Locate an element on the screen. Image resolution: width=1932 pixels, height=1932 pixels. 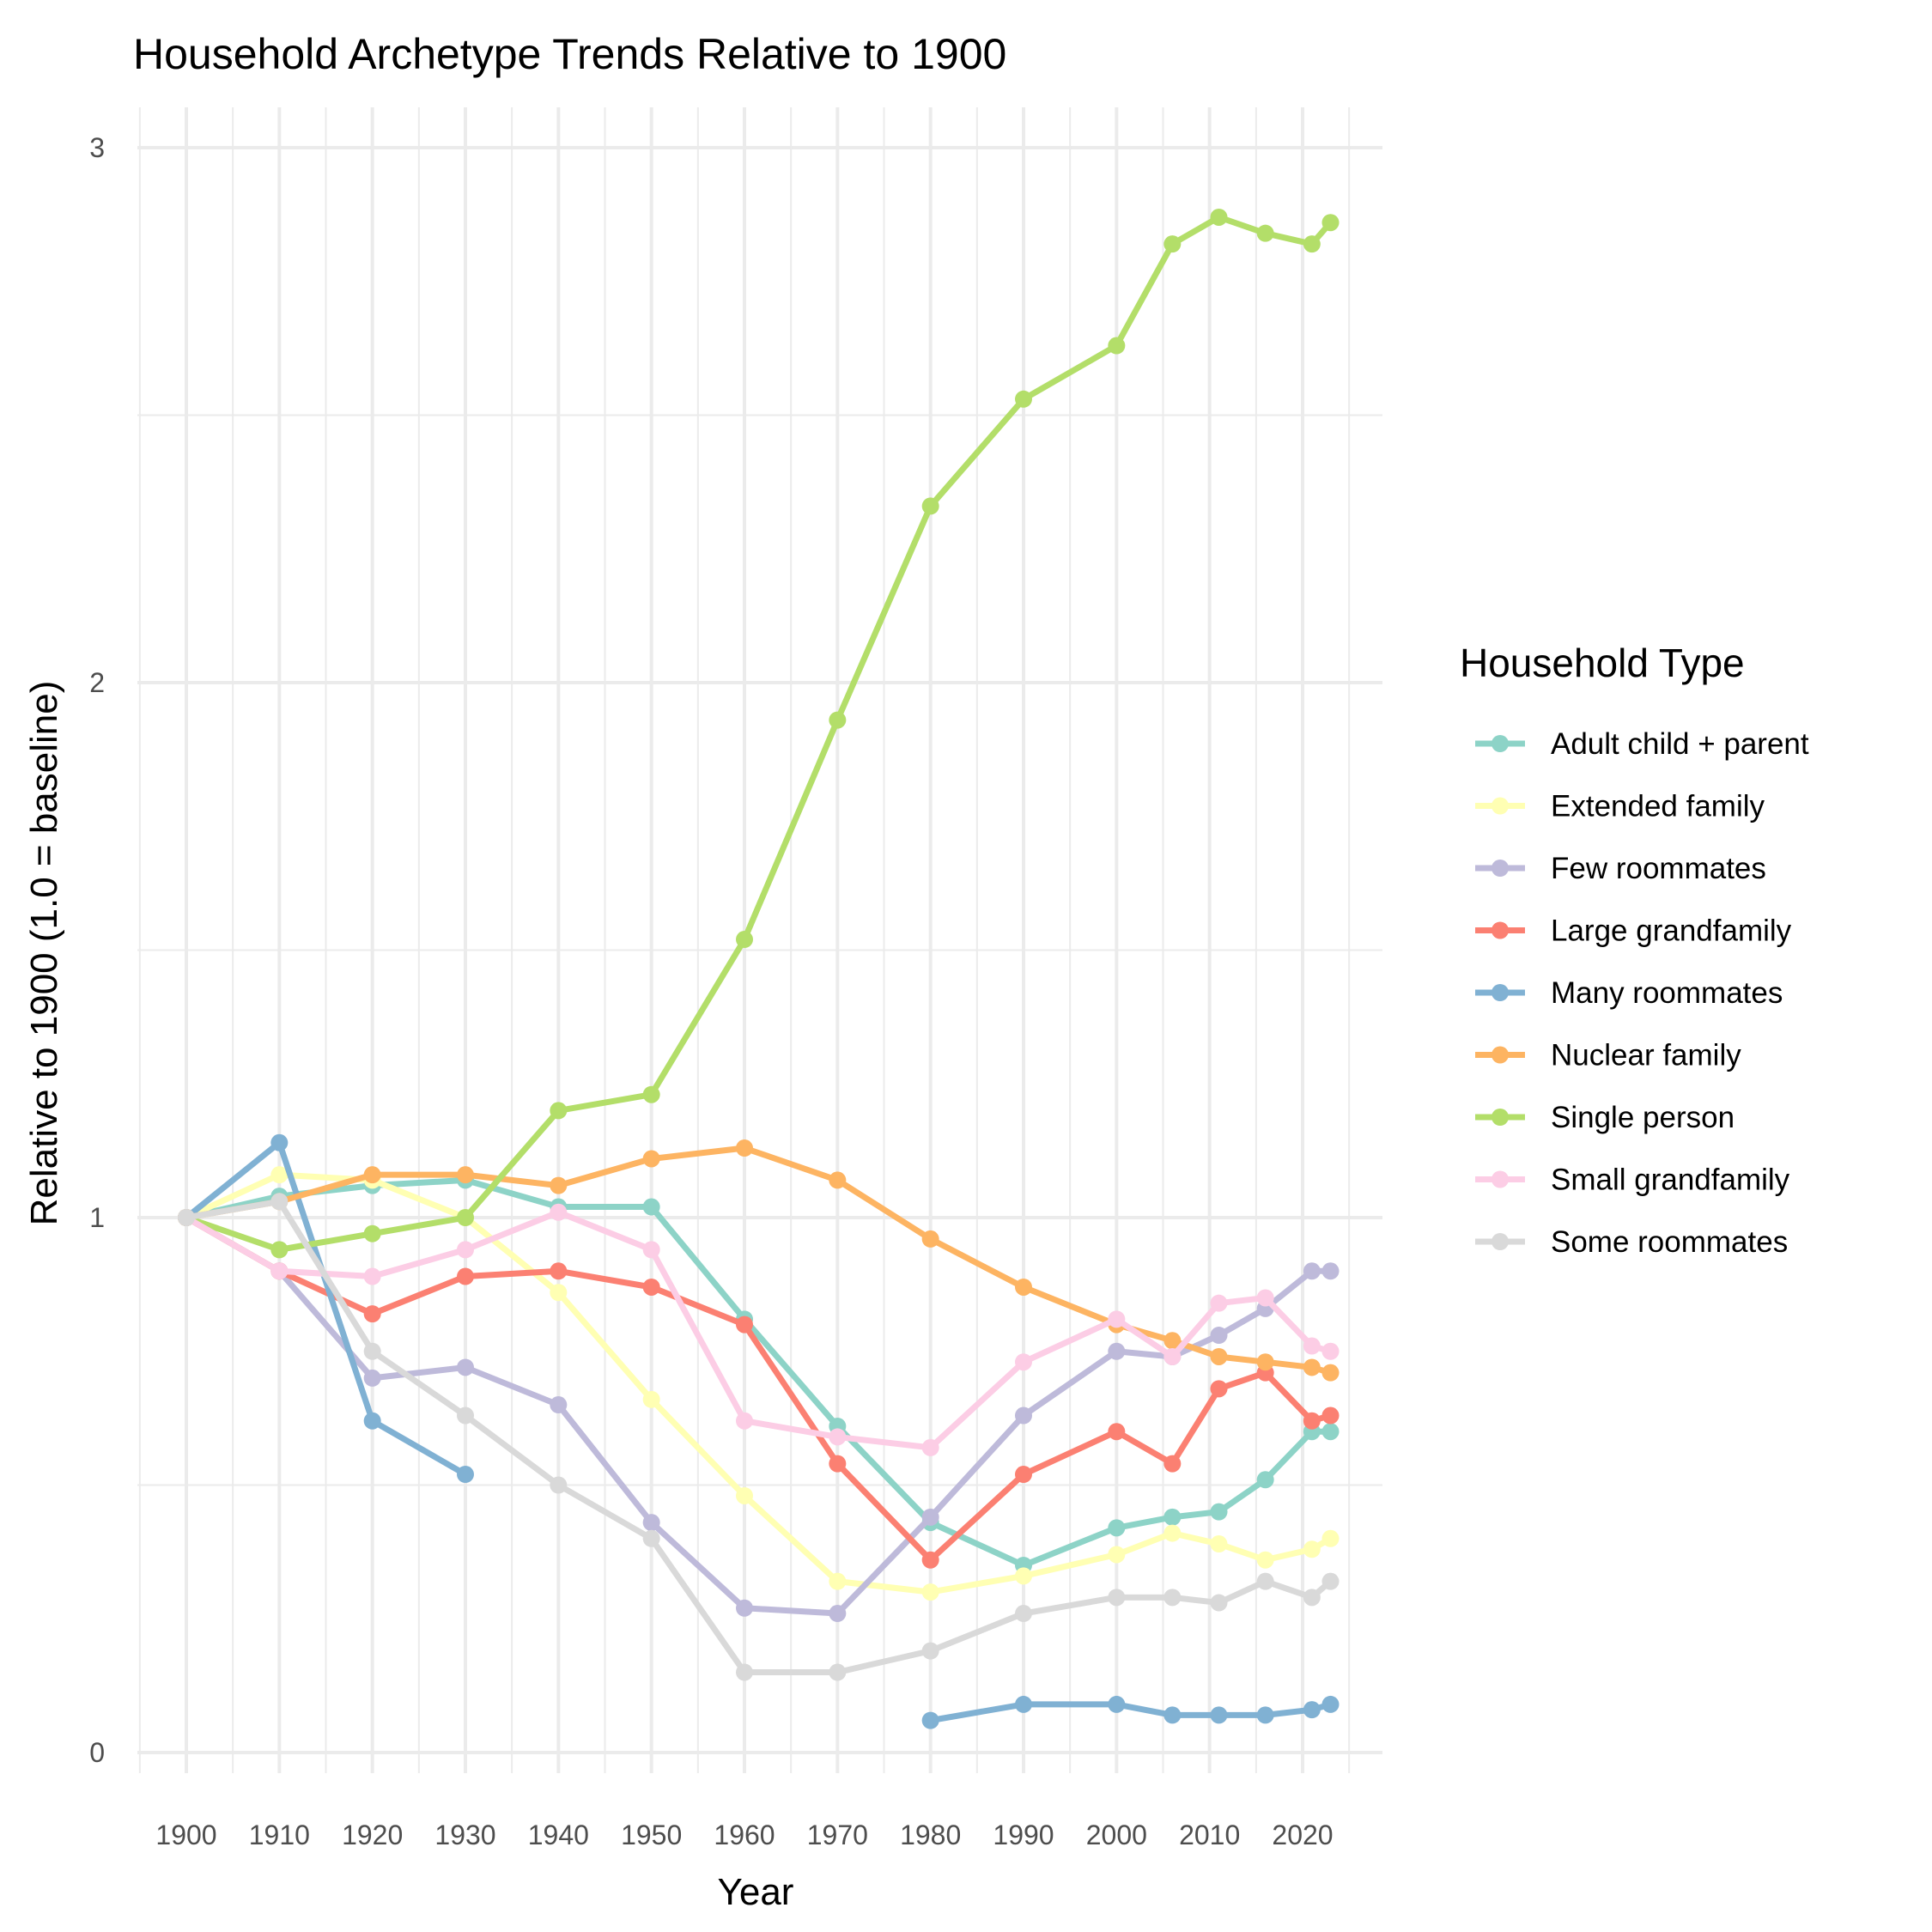
x-tick-label: 2020 is located at coordinates (1302, 1835).